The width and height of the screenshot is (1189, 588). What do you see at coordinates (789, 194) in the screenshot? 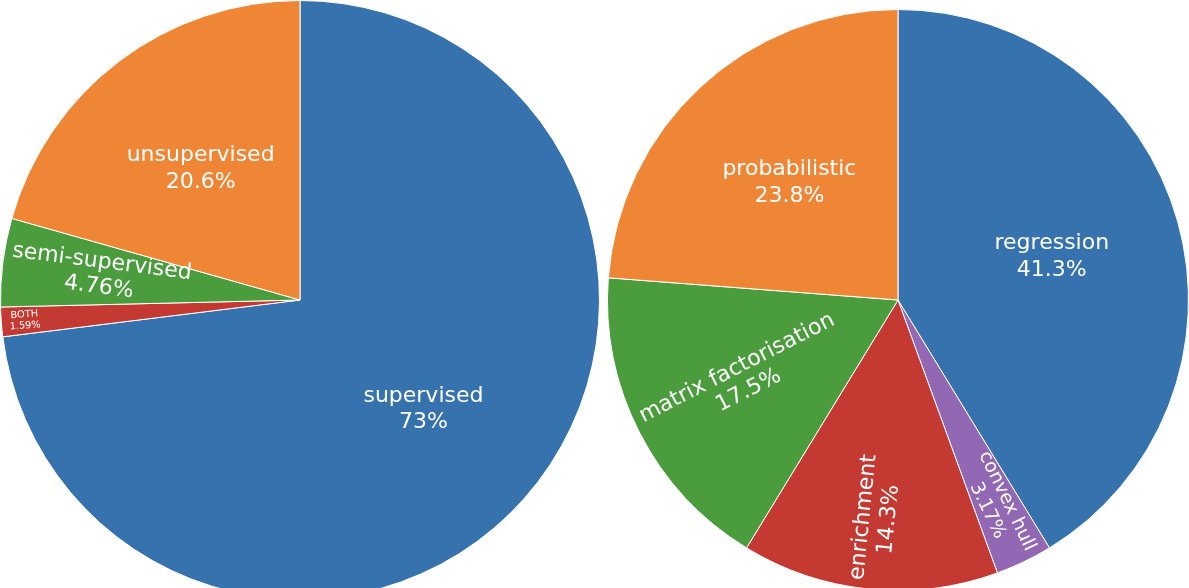
I see `data-label: 23.8%` at bounding box center [789, 194].